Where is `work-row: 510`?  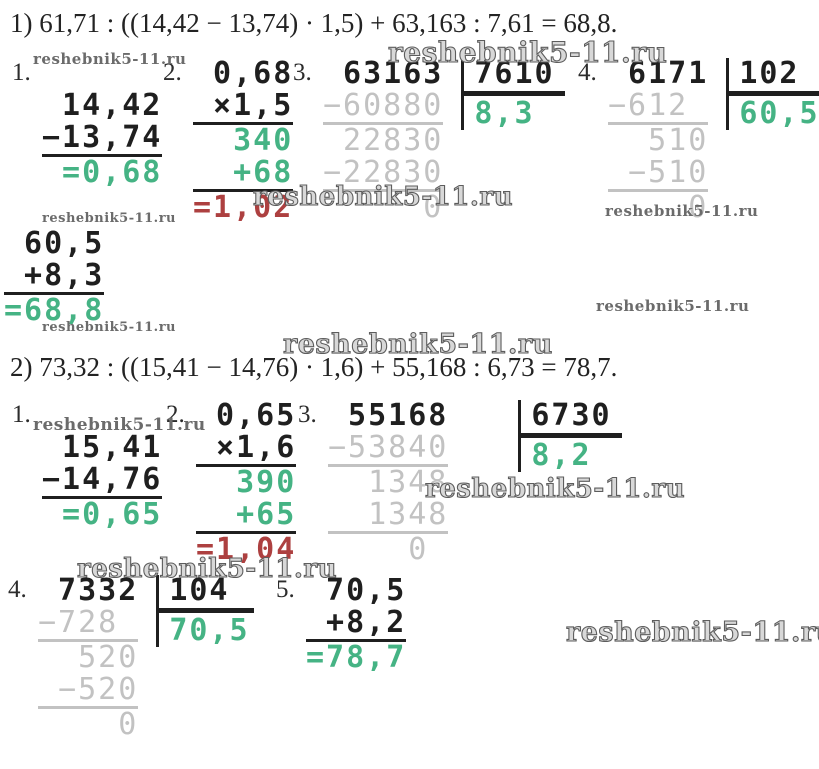
work-row: 510 is located at coordinates (658, 140).